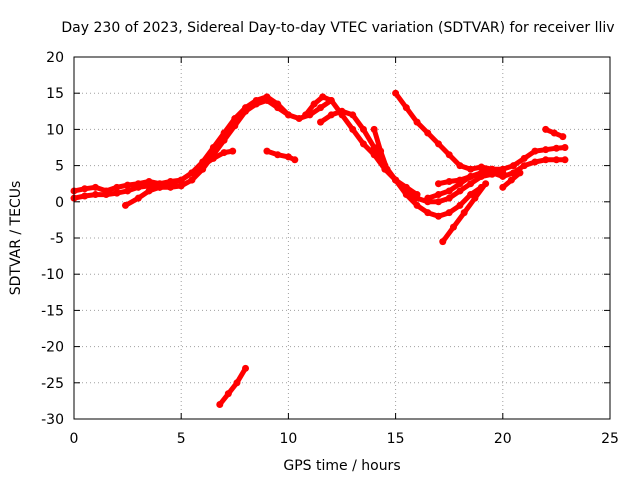 The width and height of the screenshot is (640, 480). I want to click on x-tick-label: 5, so click(181, 439).